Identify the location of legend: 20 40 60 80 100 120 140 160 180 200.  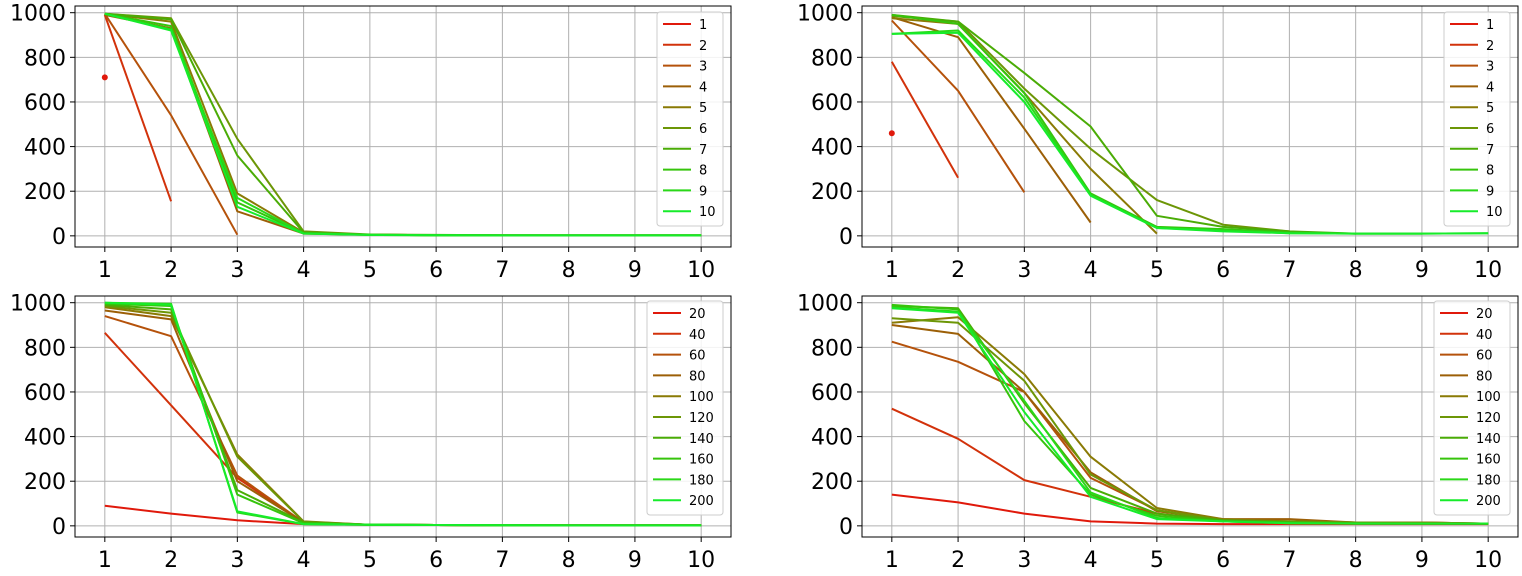
(685, 408).